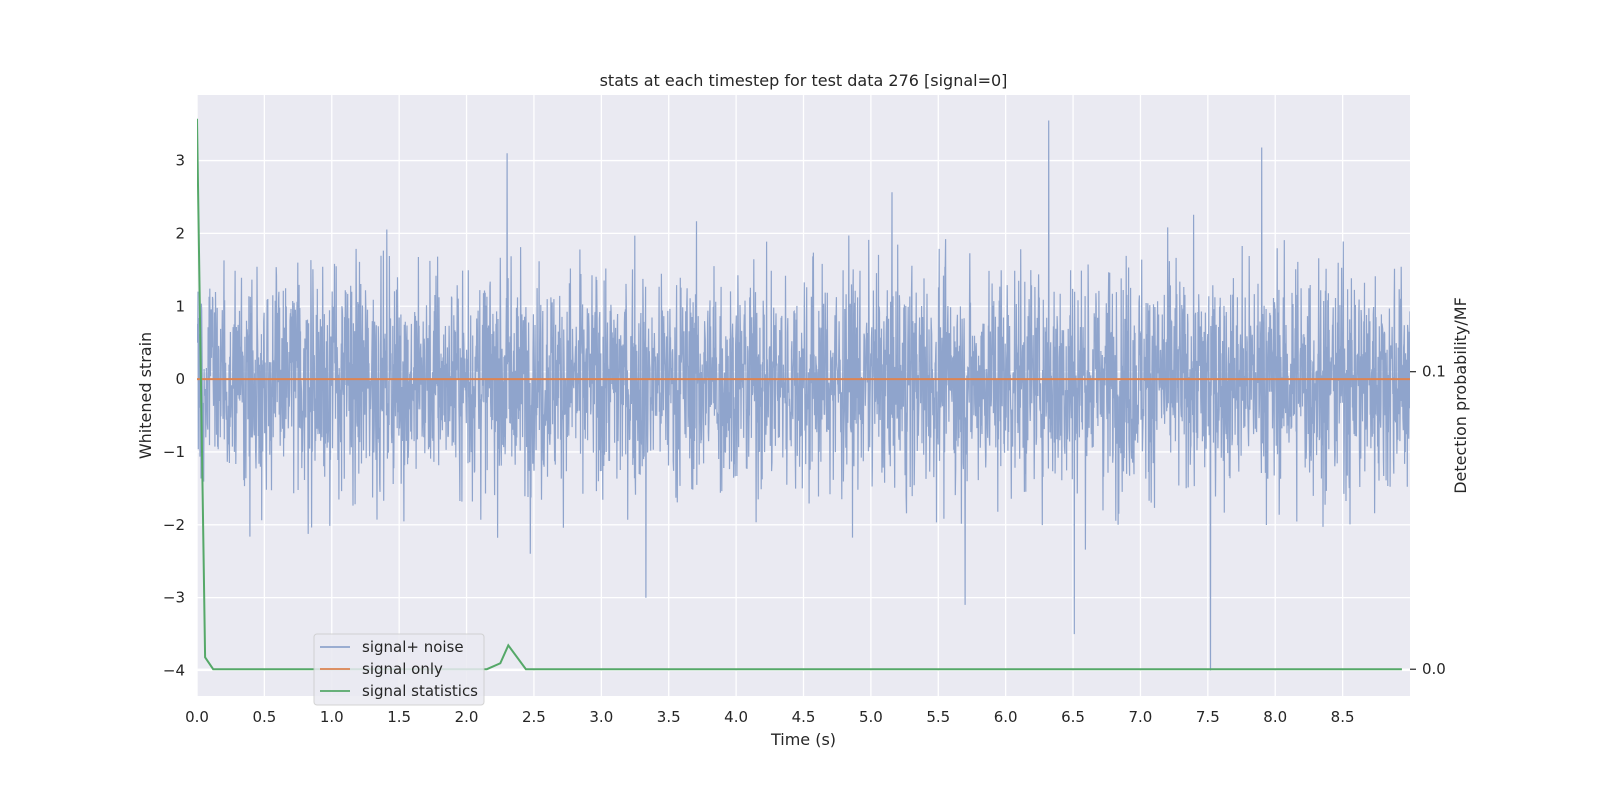 The image size is (1600, 800). I want to click on y-right-tick-label: 0.1, so click(1434, 372).